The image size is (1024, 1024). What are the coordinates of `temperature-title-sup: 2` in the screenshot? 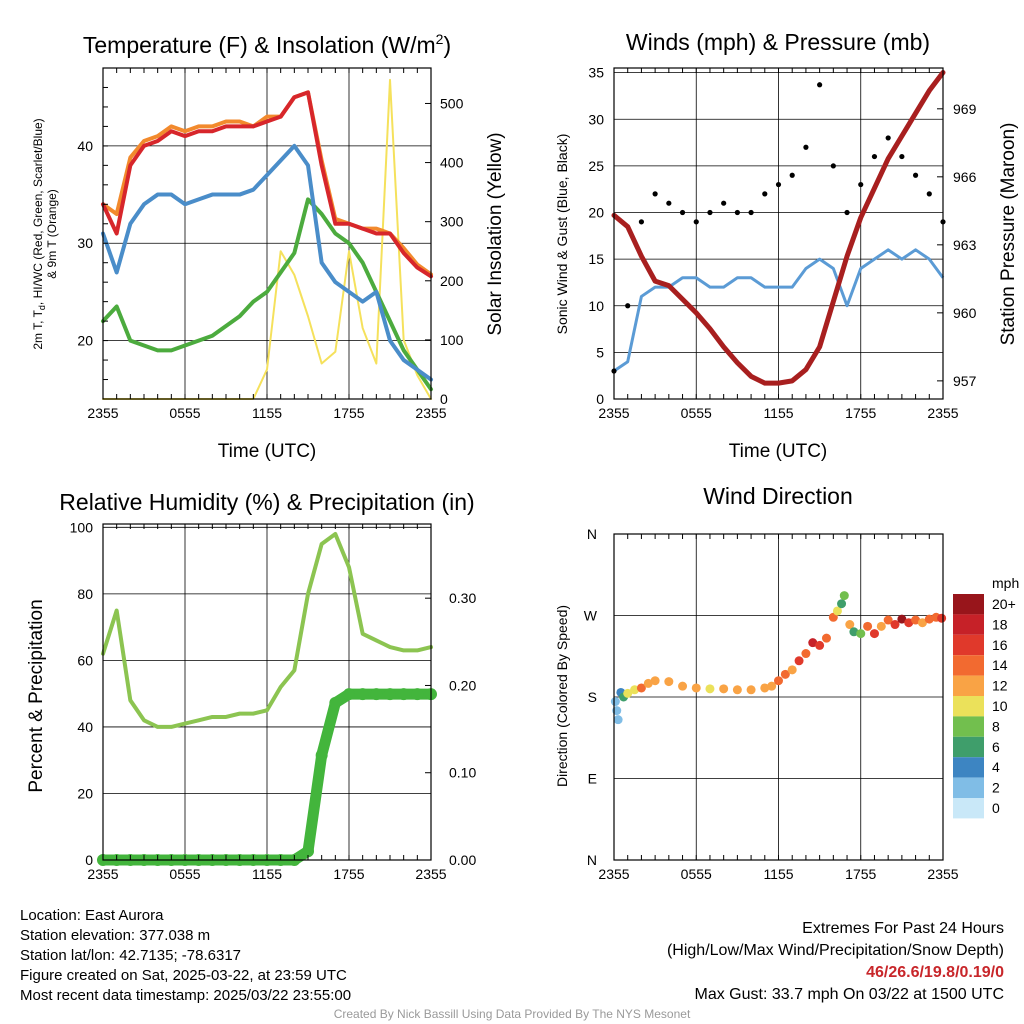 It's located at (440, 39).